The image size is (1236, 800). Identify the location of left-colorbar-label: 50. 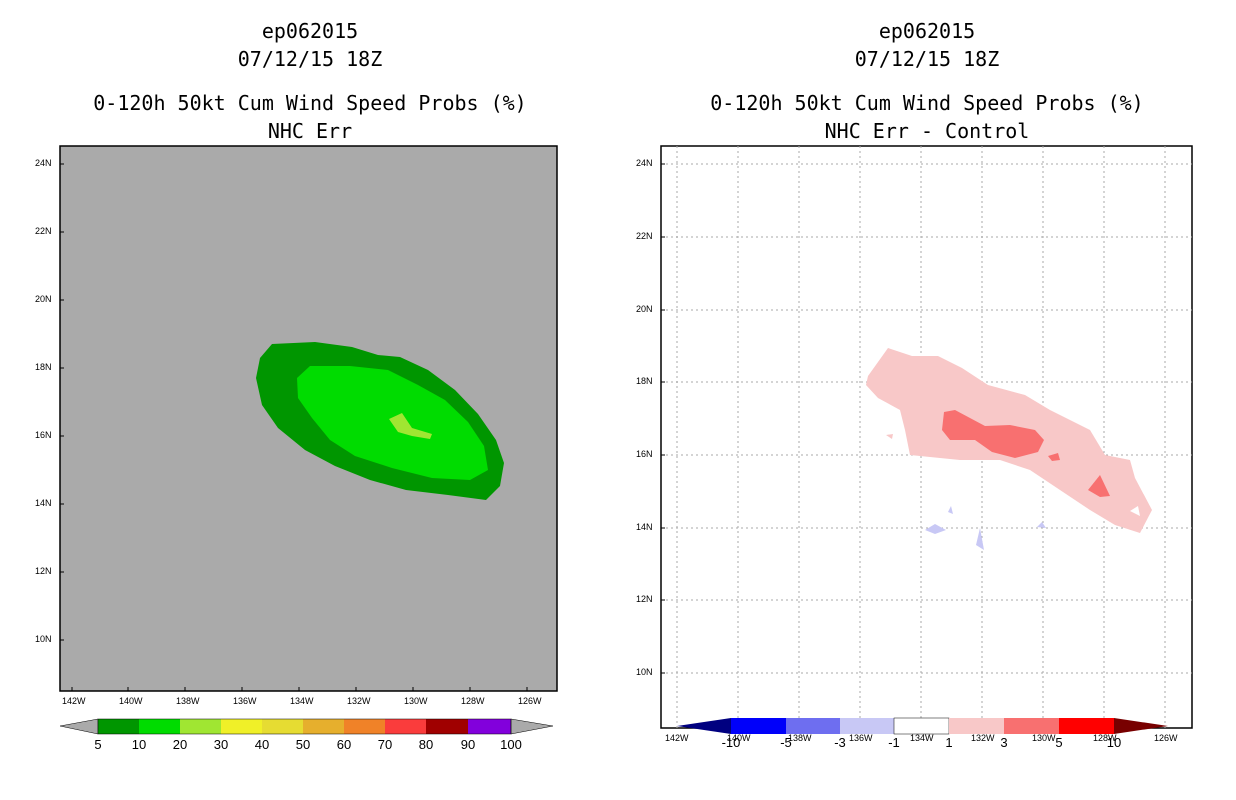
(303, 744).